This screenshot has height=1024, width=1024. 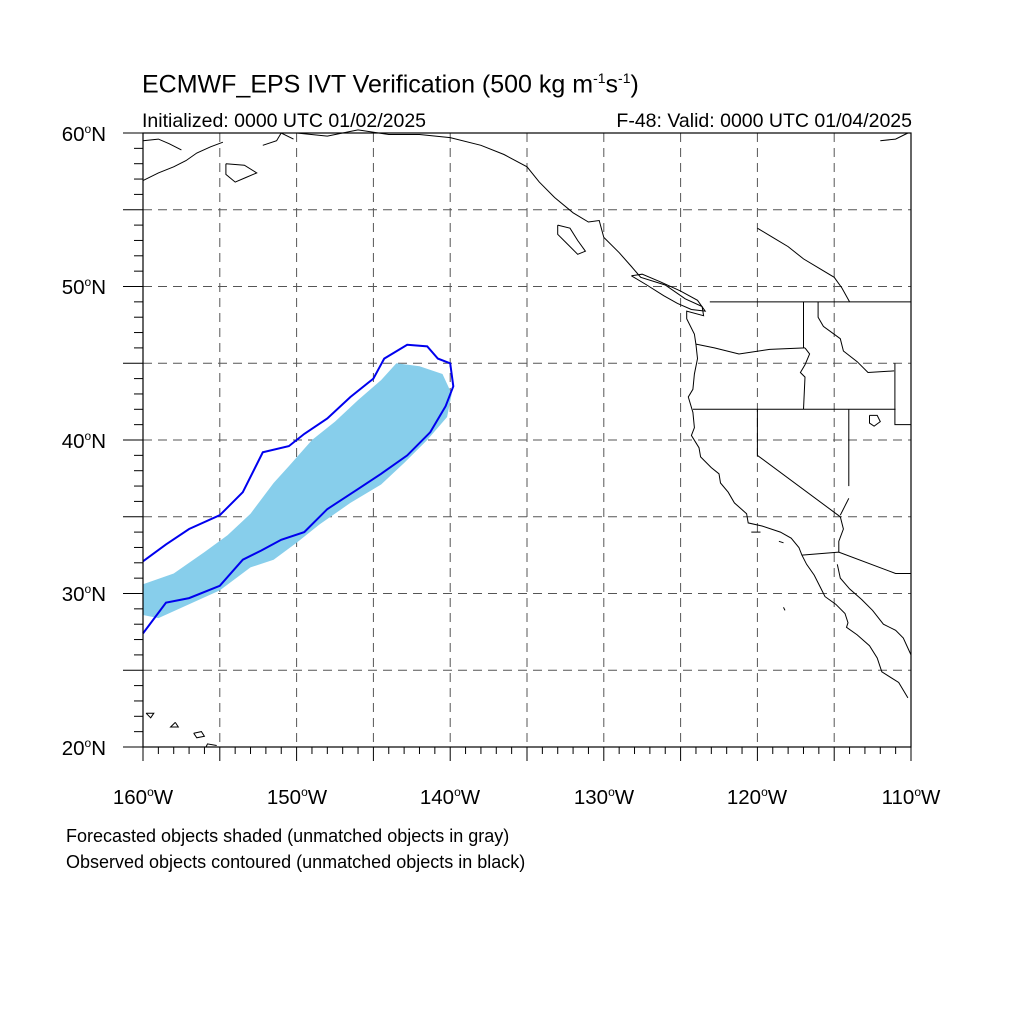 I want to click on lat-label-20n: 20oN, so click(x=83, y=748).